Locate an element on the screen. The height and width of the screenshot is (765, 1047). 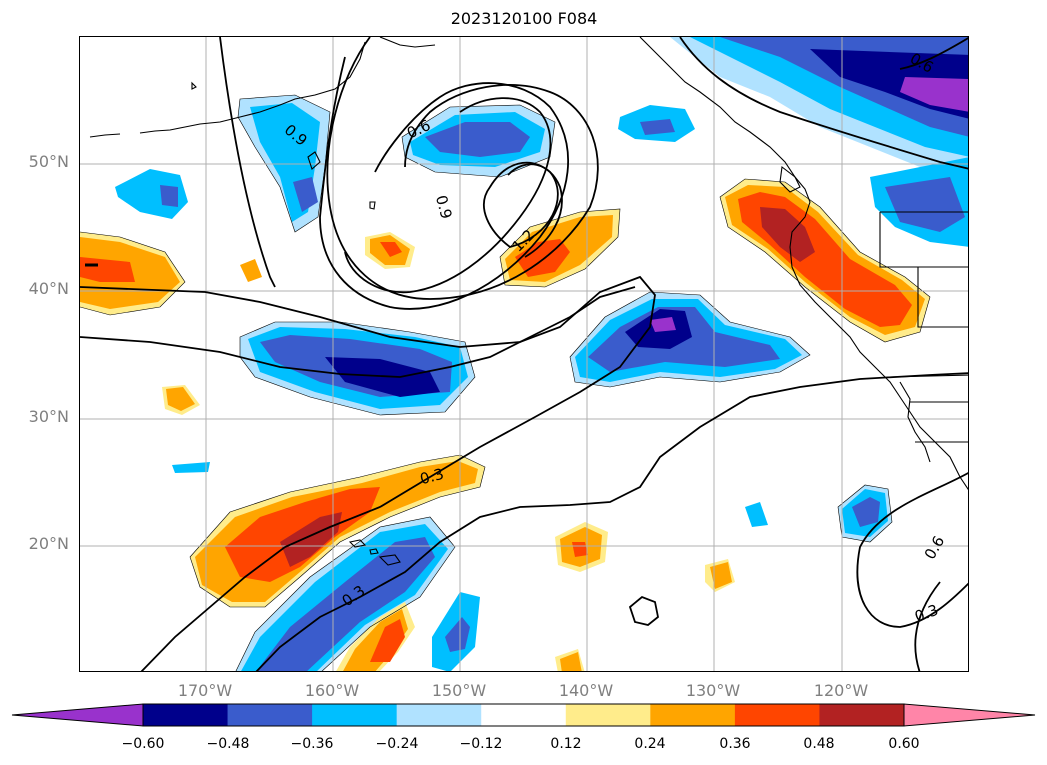
fill-sw-positive is located at coordinates (337, 563).